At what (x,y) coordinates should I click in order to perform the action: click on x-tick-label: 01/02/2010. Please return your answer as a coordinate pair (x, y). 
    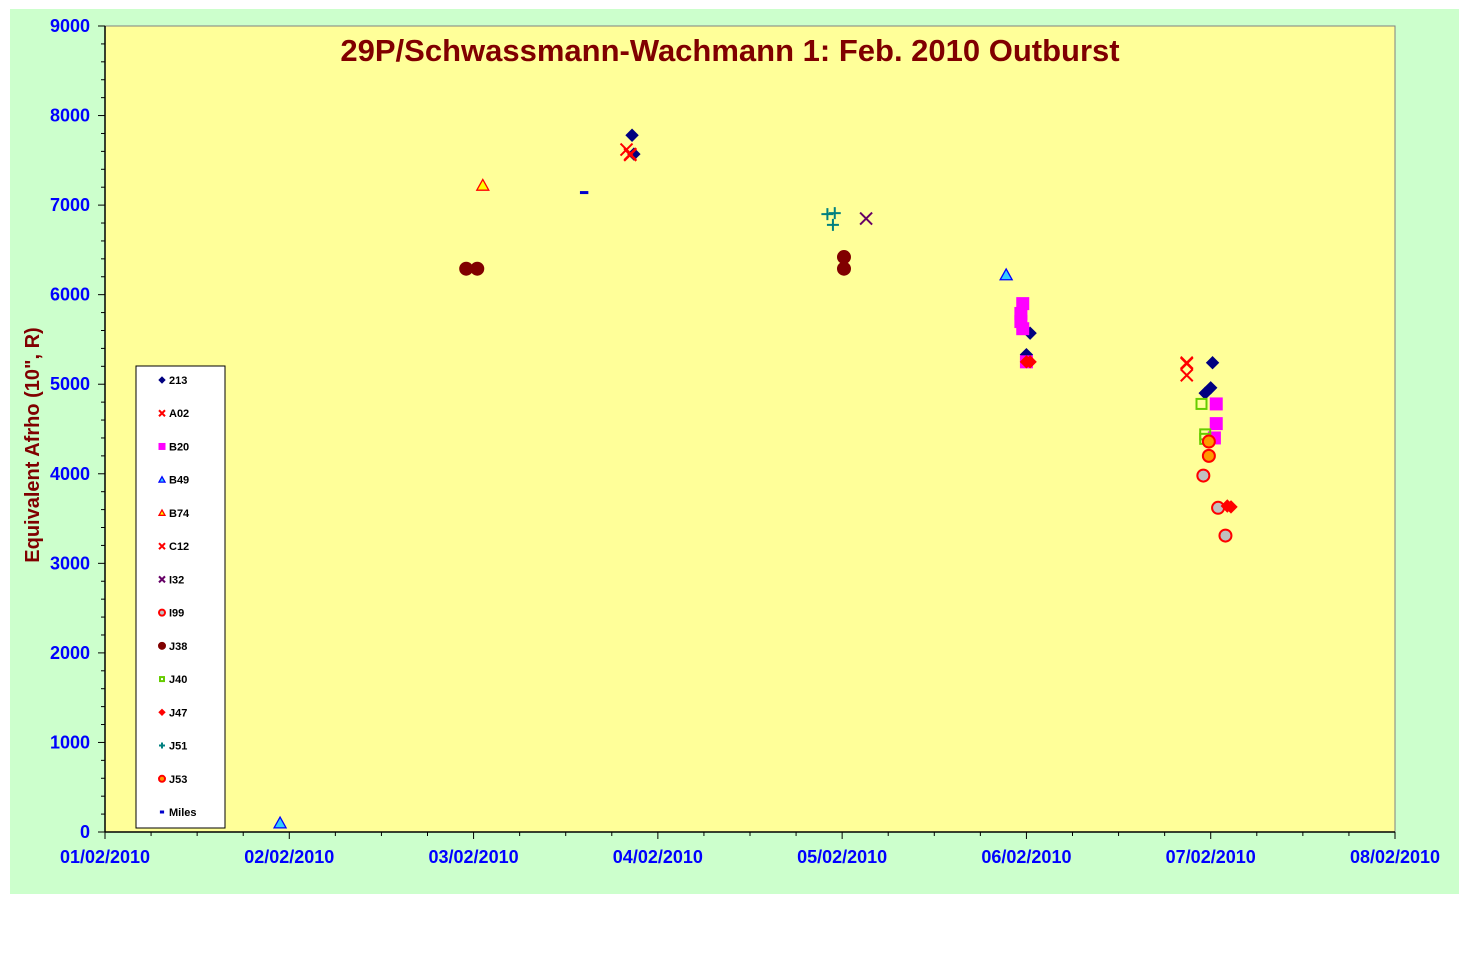
    Looking at the image, I should click on (105, 857).